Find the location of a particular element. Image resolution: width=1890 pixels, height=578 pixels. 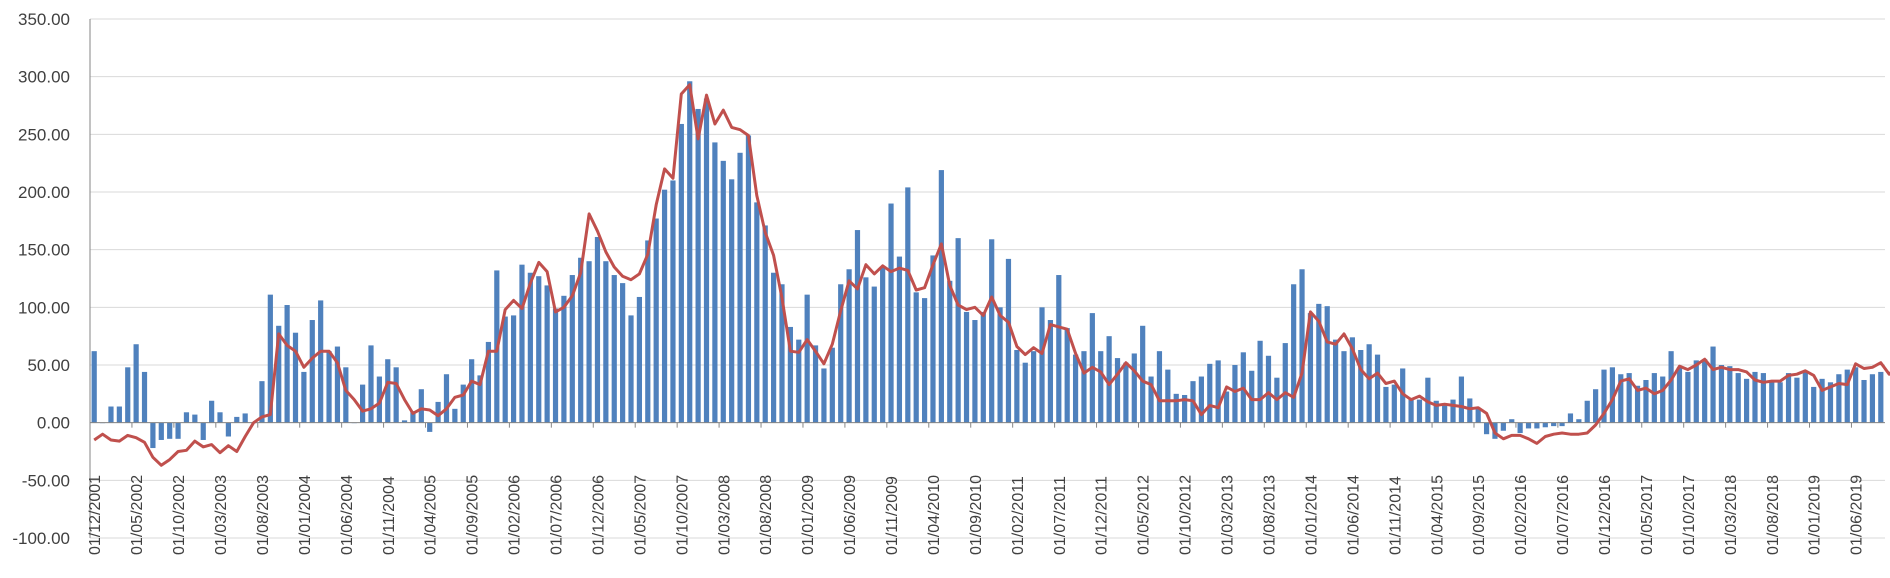

x-tick-label: 01/07/2011 is located at coordinates (1060, 515).